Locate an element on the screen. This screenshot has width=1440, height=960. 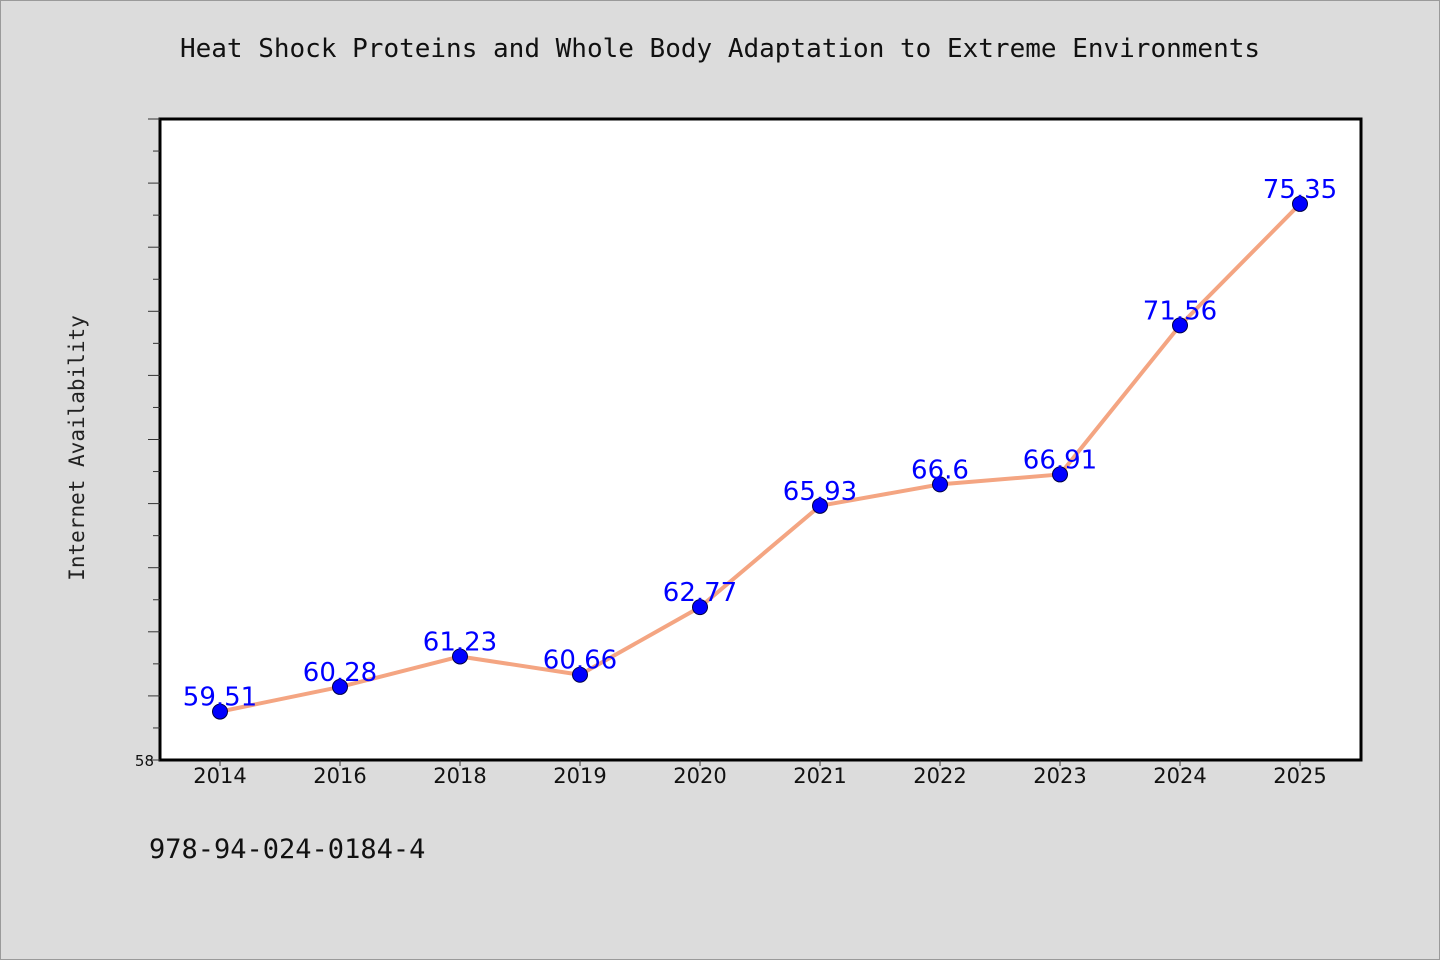
x-axis-ticks: 2014 2016 2018 2019 2020 2021 2022 2023 2024 2025 is located at coordinates (760, 774).